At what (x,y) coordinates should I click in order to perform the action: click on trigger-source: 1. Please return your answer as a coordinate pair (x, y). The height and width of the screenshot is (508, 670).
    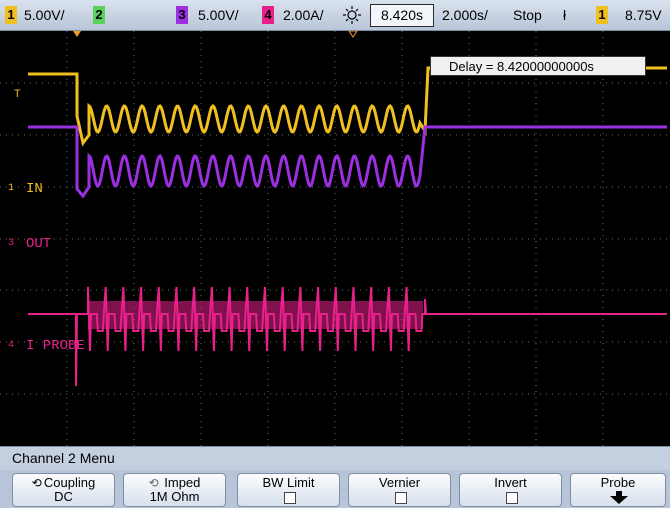
    Looking at the image, I should click on (602, 15).